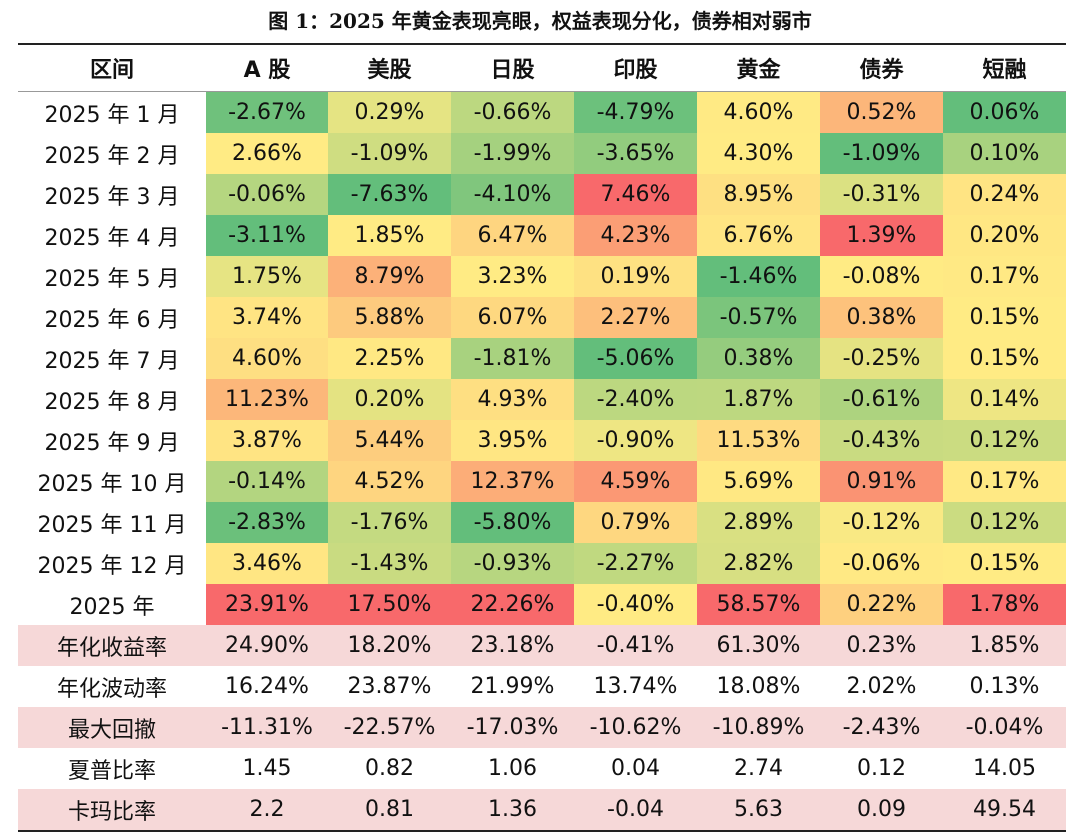 The width and height of the screenshot is (1080, 837). I want to click on row-label: 2025 年 7 月, so click(112, 361).